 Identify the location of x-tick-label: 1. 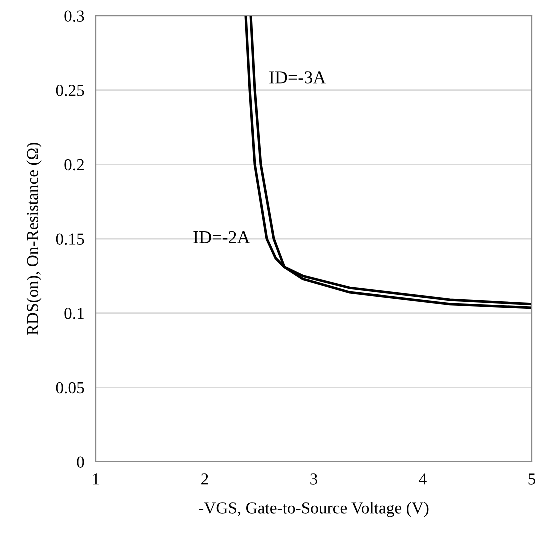
(96, 479).